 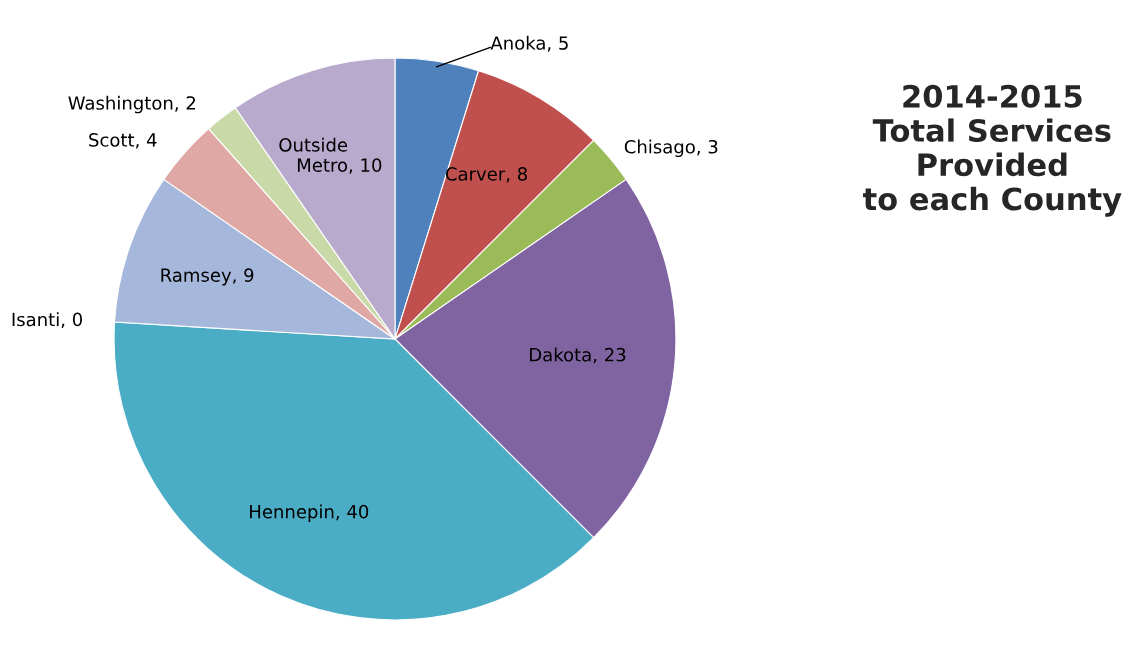 What do you see at coordinates (185, 104) in the screenshot?
I see `data-label: , 2` at bounding box center [185, 104].